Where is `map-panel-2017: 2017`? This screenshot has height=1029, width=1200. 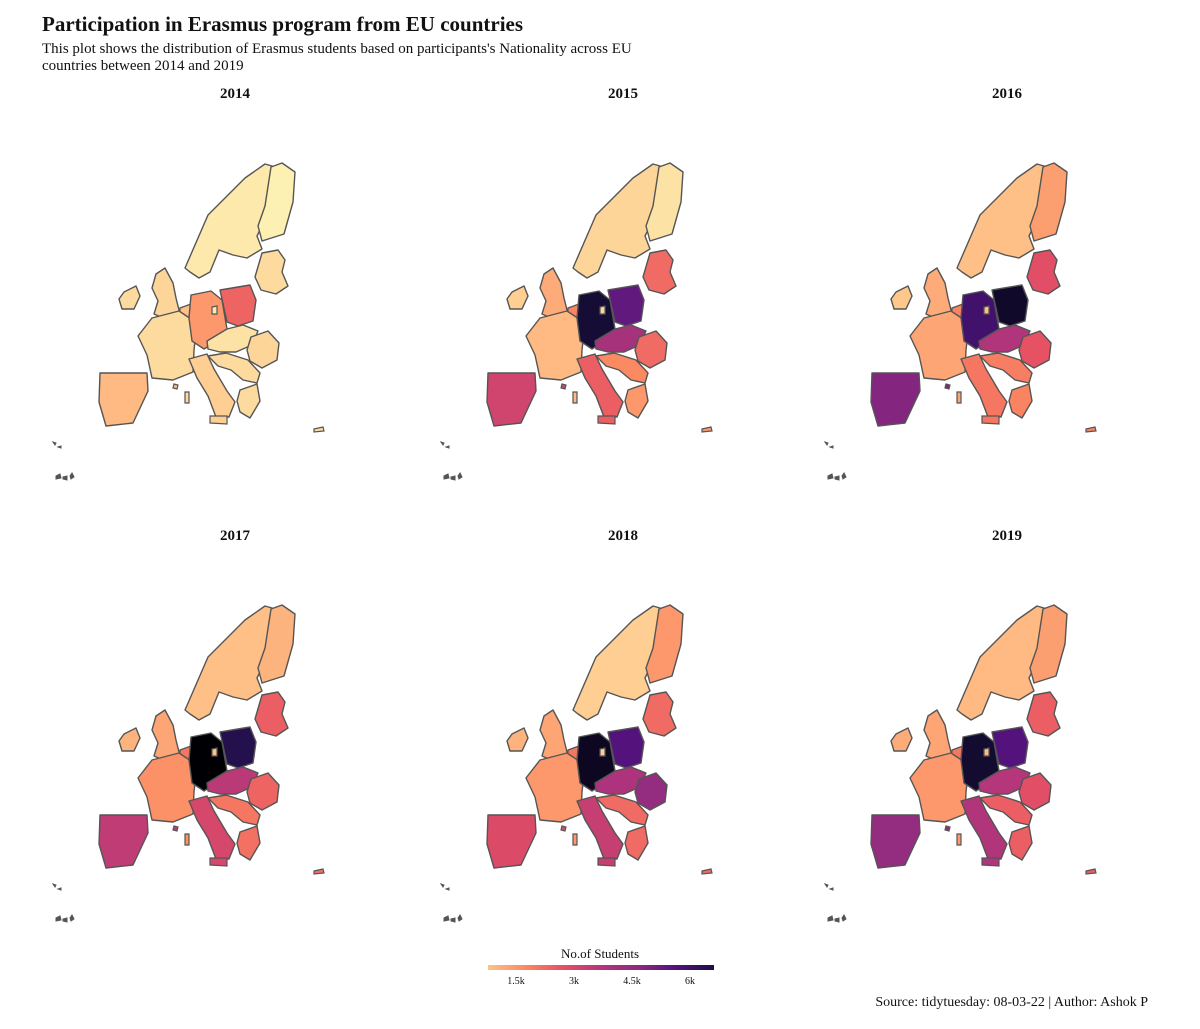
map-panel-2017: 2017 is located at coordinates (235, 738).